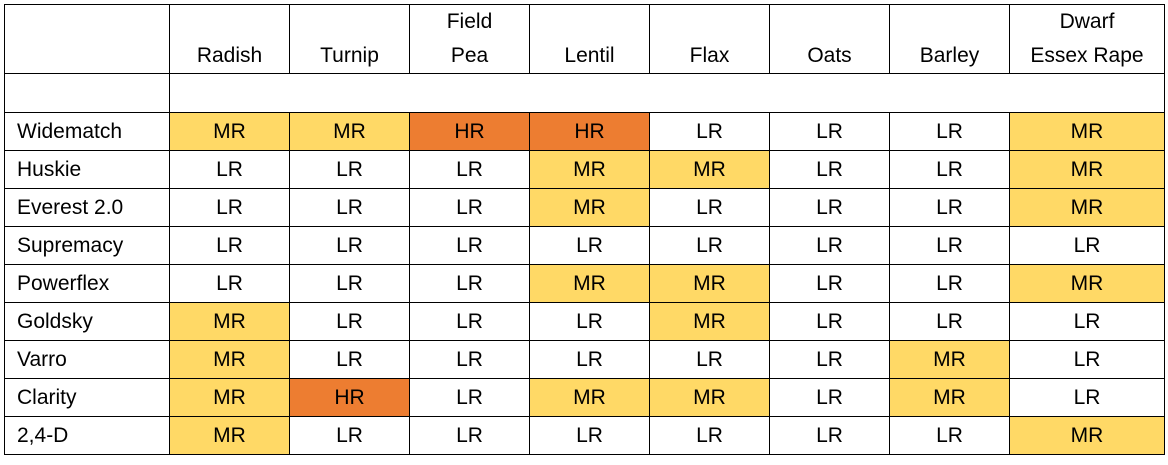 The height and width of the screenshot is (465, 1168). What do you see at coordinates (667, 93) in the screenshot?
I see `spacer-merged-cell` at bounding box center [667, 93].